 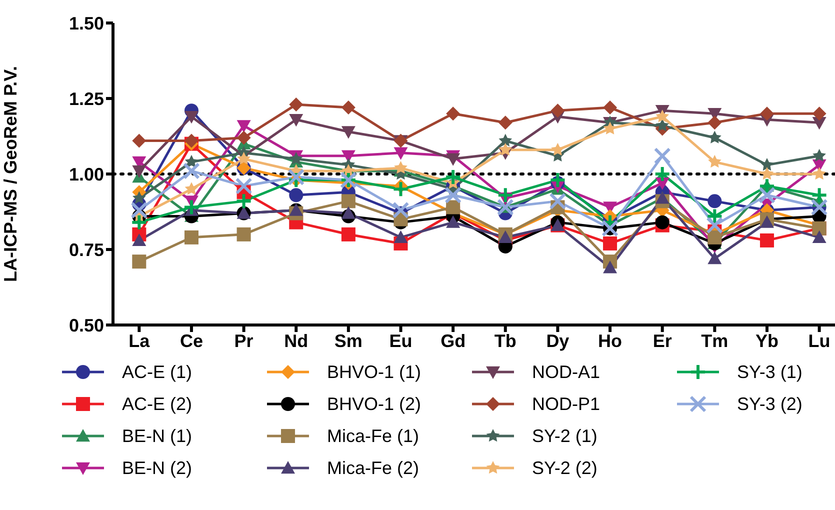 I want to click on x-tick-label: Pr, so click(x=244, y=340).